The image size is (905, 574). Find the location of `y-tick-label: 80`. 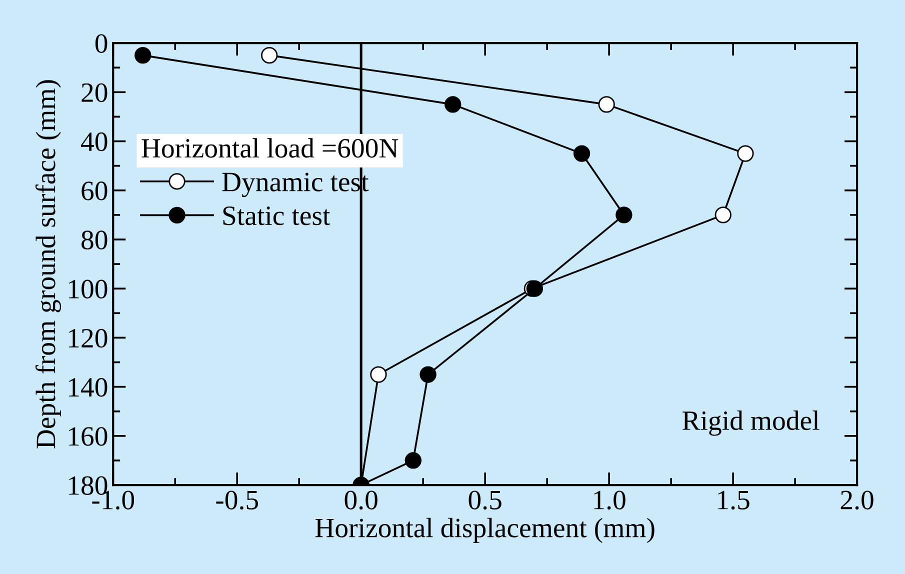

y-tick-label: 80 is located at coordinates (95, 240).